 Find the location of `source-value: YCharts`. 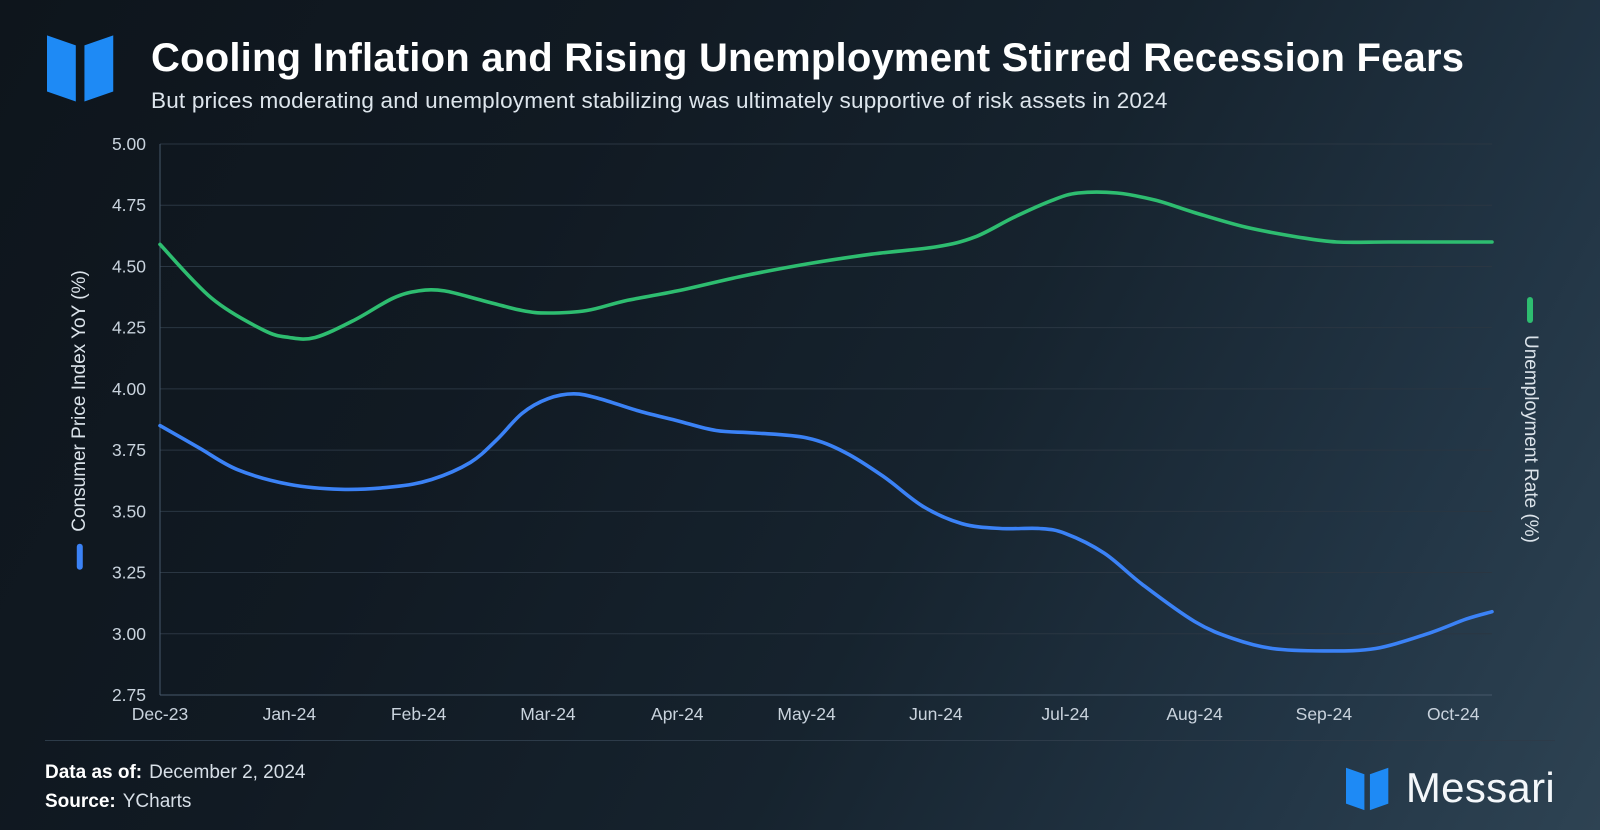

source-value: YCharts is located at coordinates (157, 801).